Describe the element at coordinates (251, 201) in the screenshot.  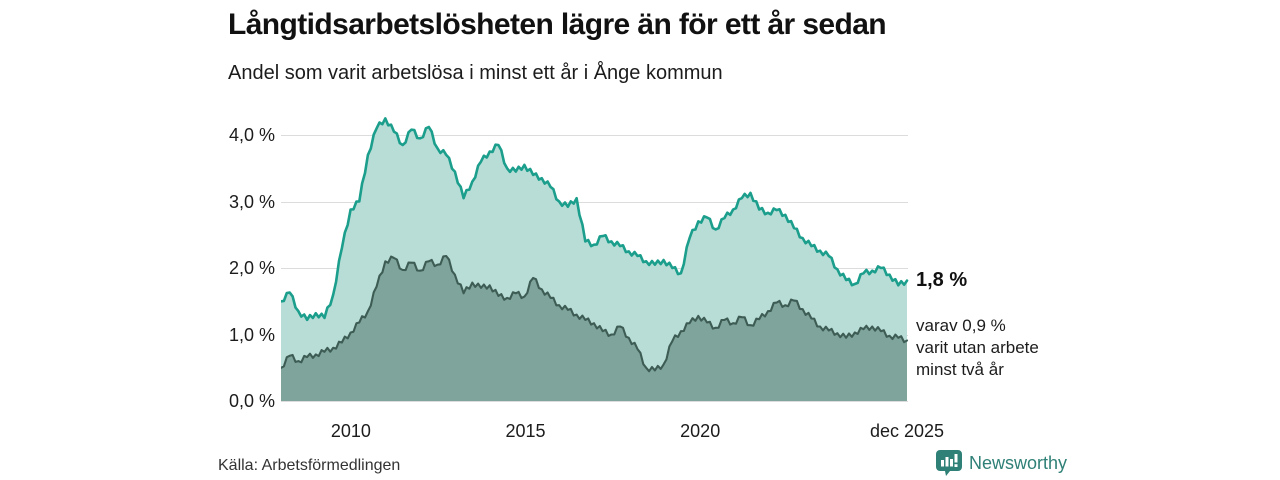
I see `y-tick-label: 3,0 %` at that location.